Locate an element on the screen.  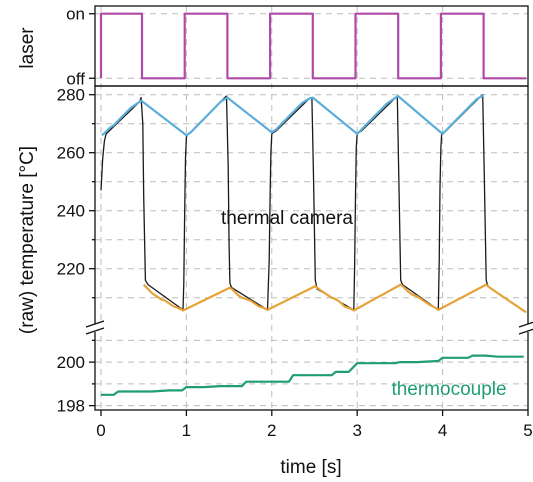
laser-axis-label: laser is located at coordinates (27, 48).